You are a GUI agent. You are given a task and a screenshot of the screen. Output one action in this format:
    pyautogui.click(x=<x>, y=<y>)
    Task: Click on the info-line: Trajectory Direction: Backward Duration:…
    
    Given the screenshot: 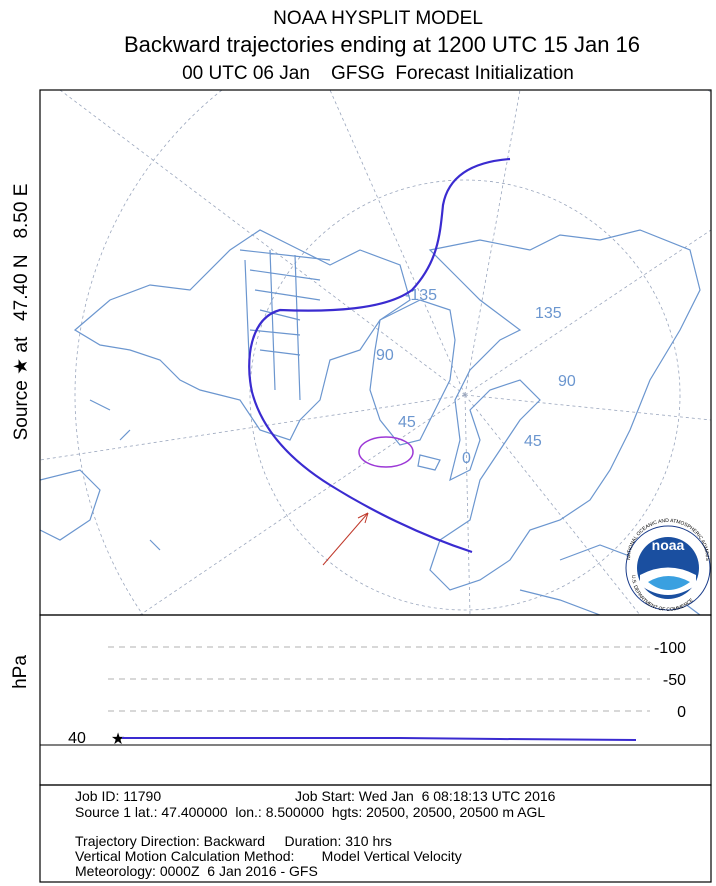 What is the action you would take?
    pyautogui.click(x=233, y=841)
    